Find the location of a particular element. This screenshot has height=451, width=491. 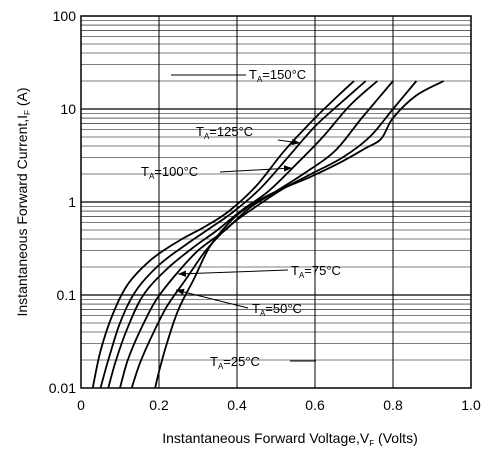

annotation-label: TA=150°C is located at coordinates (277, 75).